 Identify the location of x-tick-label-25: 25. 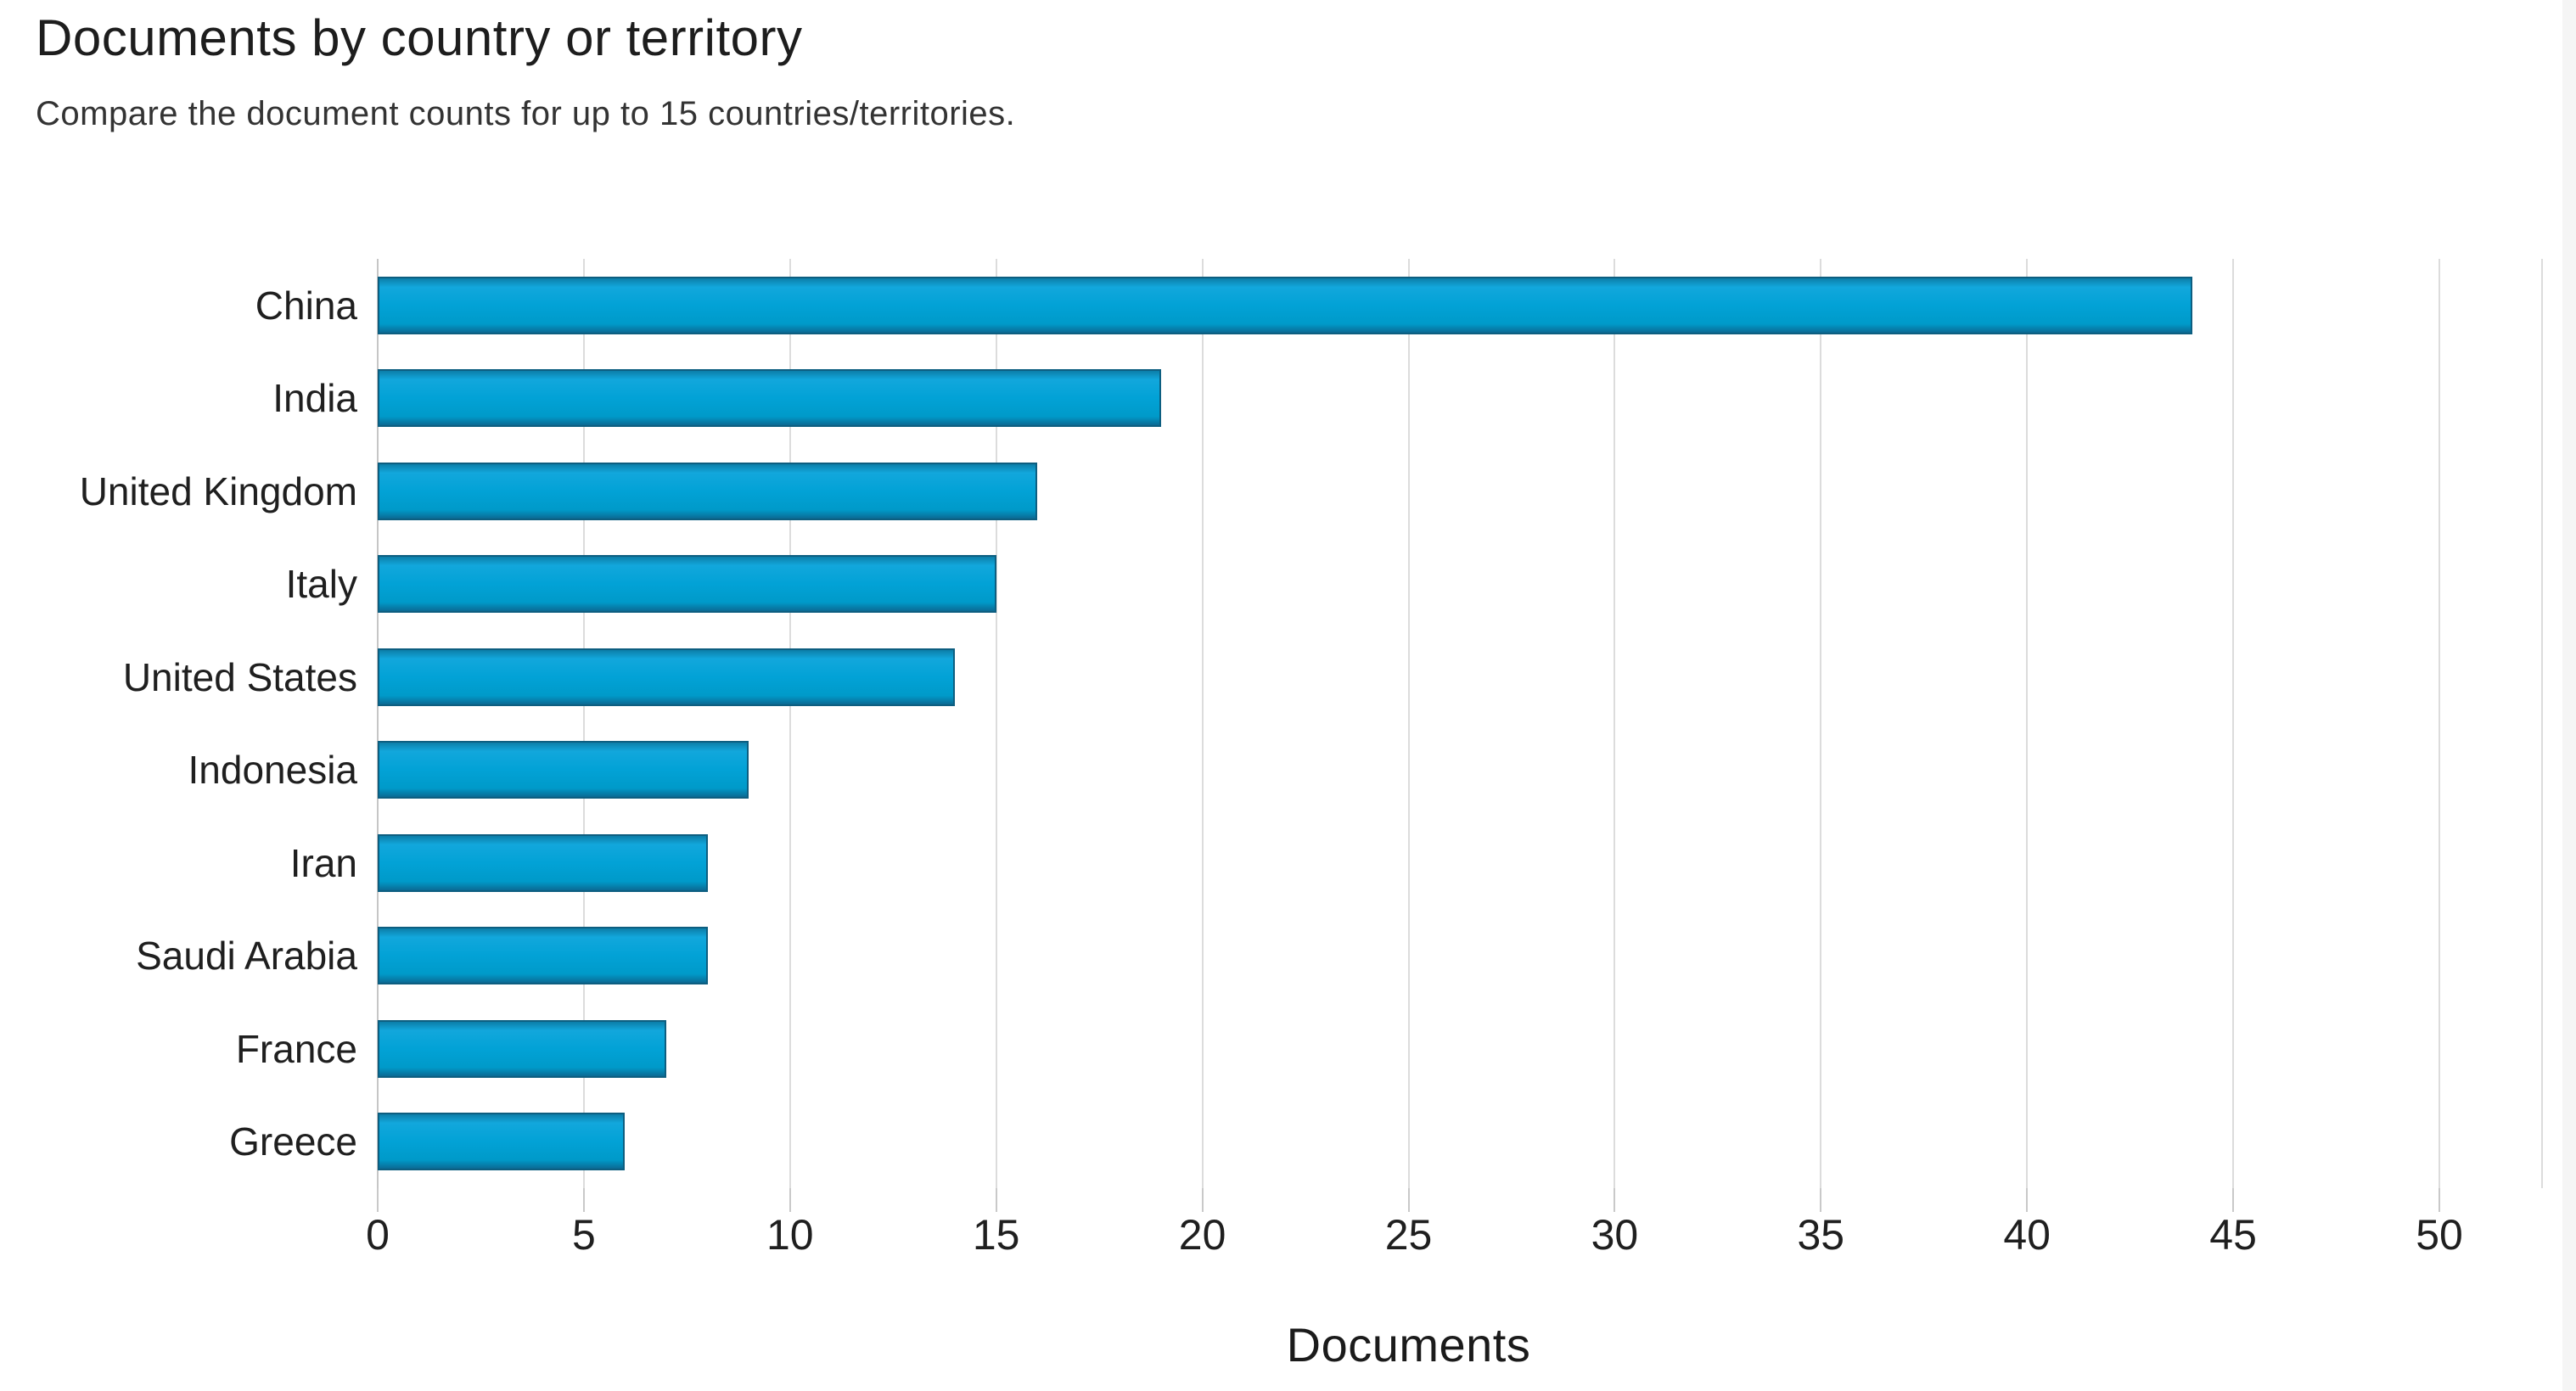
(1408, 1235).